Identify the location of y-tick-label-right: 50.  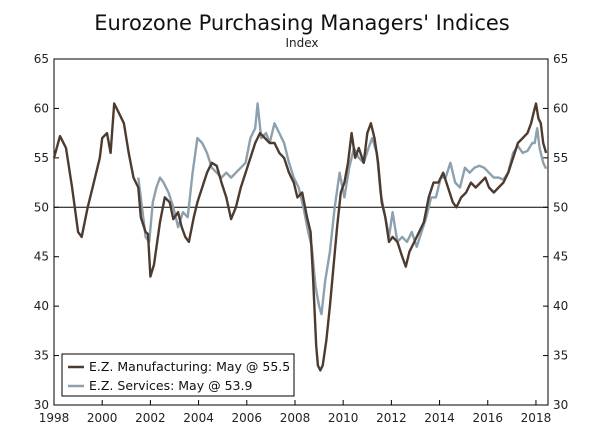
(560, 207).